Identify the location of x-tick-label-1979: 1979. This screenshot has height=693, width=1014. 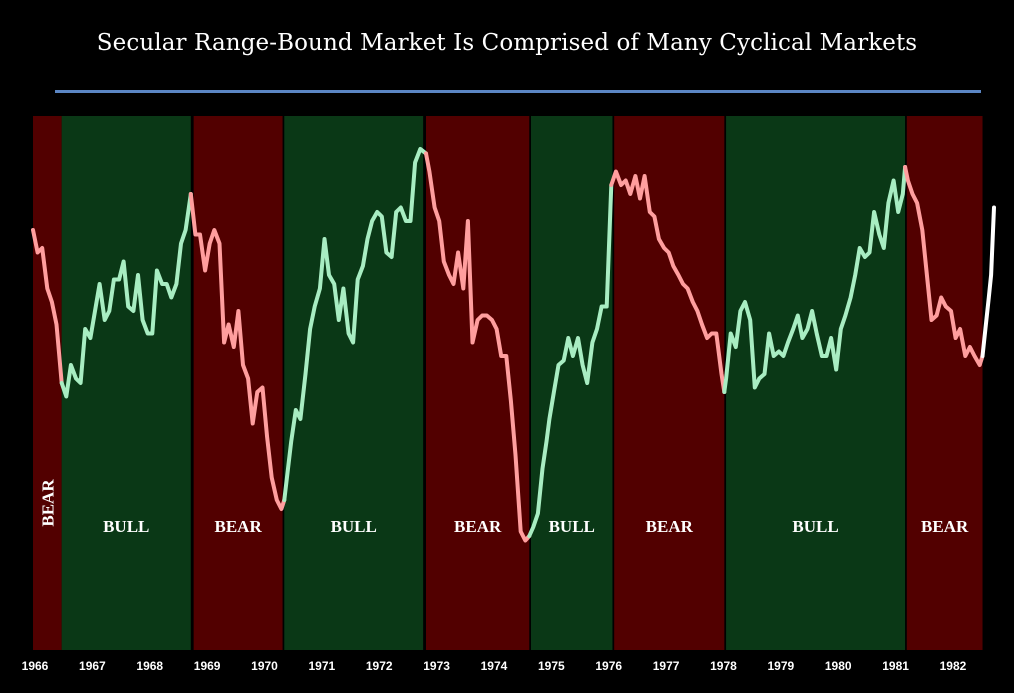
(780, 666).